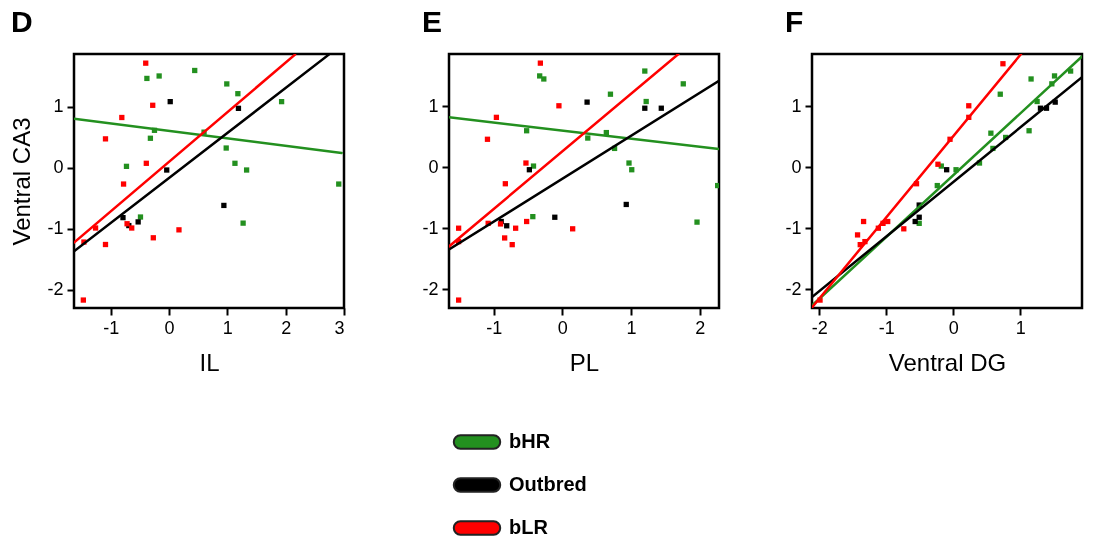 This screenshot has width=1096, height=557. I want to click on chart-title: E, so click(432, 21).